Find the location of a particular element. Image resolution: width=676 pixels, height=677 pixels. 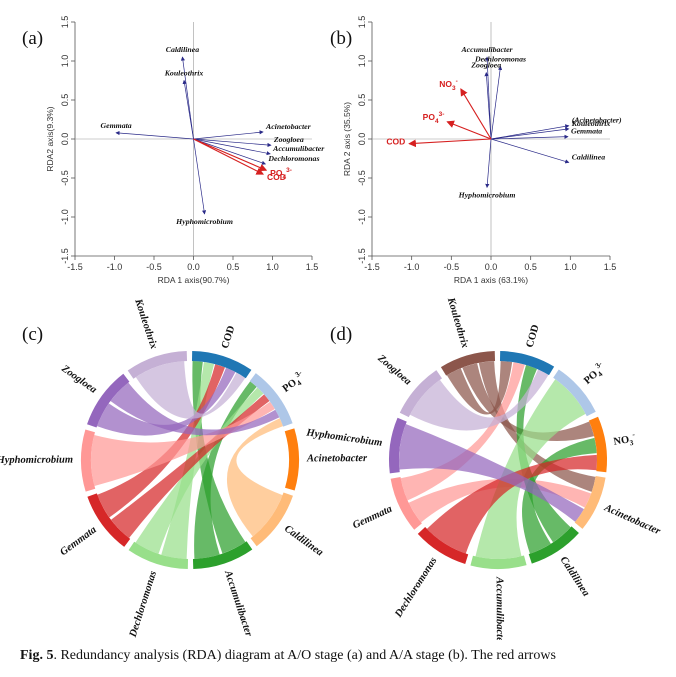

chord-ribbon-hyphomicrobium-acinetobacter is located at coordinates (491, 472).